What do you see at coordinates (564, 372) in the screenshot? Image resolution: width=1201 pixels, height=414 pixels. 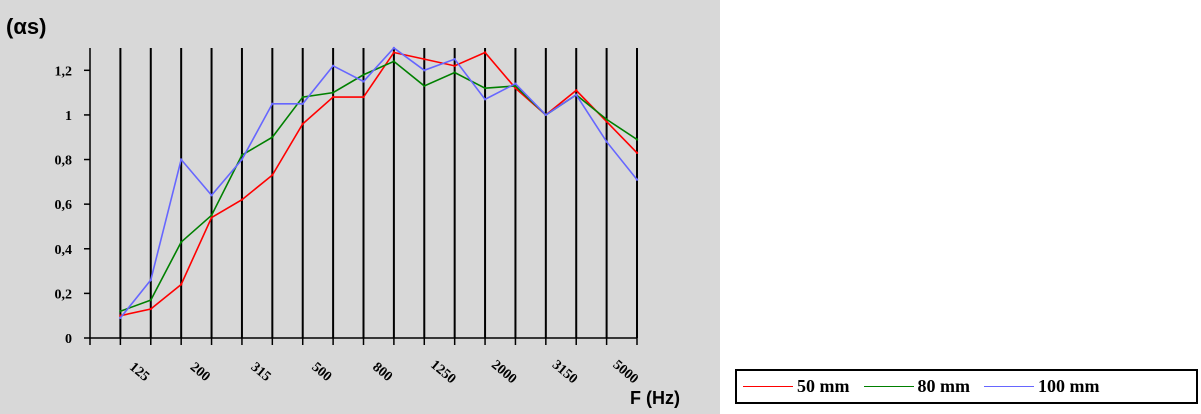 I see `x-tick-label: 3150` at bounding box center [564, 372].